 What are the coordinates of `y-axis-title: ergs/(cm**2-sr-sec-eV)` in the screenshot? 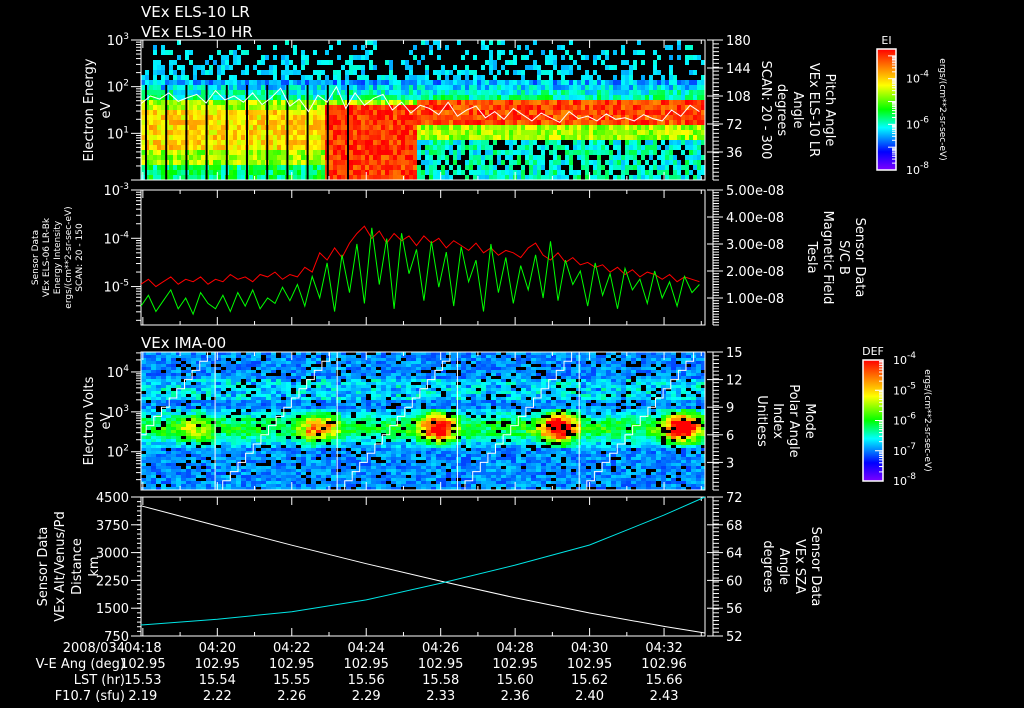 It's located at (69, 257).